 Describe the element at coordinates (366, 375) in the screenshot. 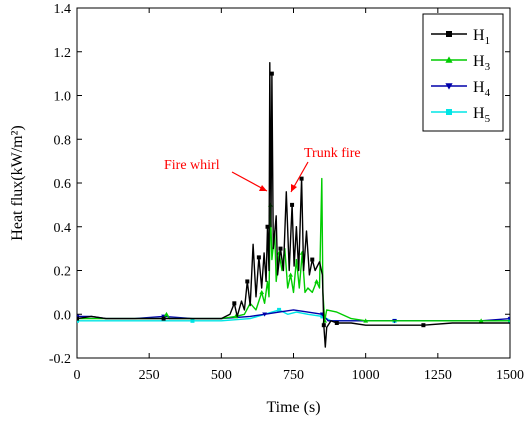

I see `x-tick-label: 1000` at that location.